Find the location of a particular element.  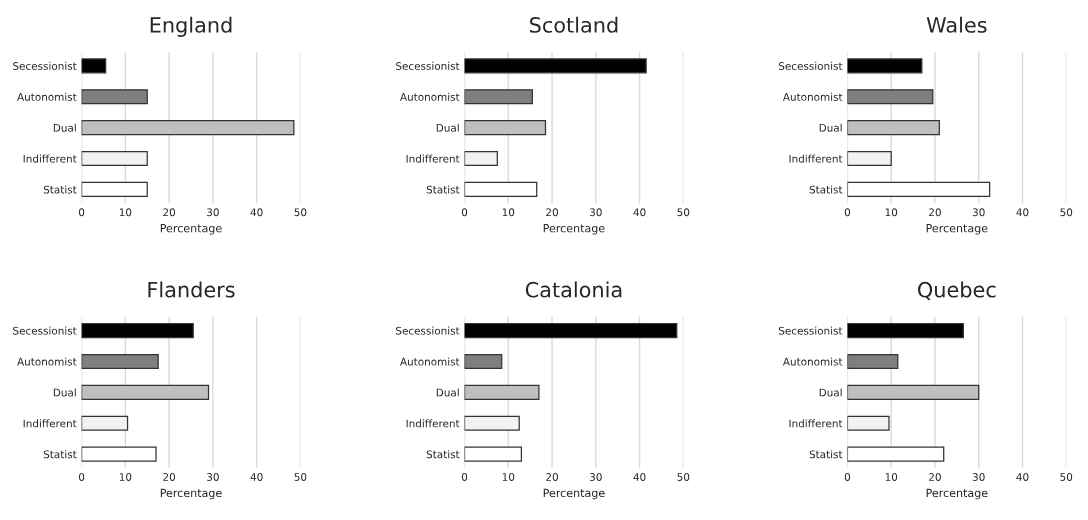

chart-title: Flanders is located at coordinates (191, 289).